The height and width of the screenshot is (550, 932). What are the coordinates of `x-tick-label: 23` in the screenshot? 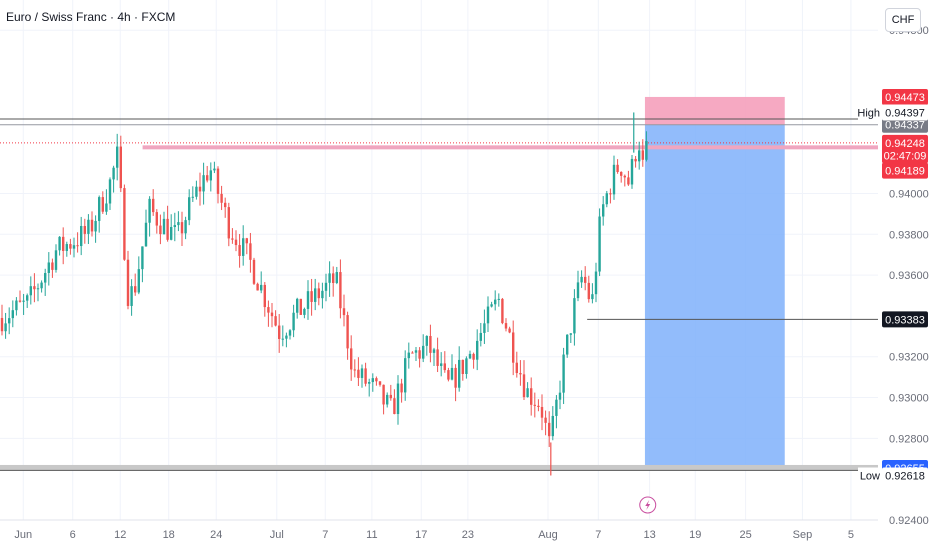 It's located at (468, 535).